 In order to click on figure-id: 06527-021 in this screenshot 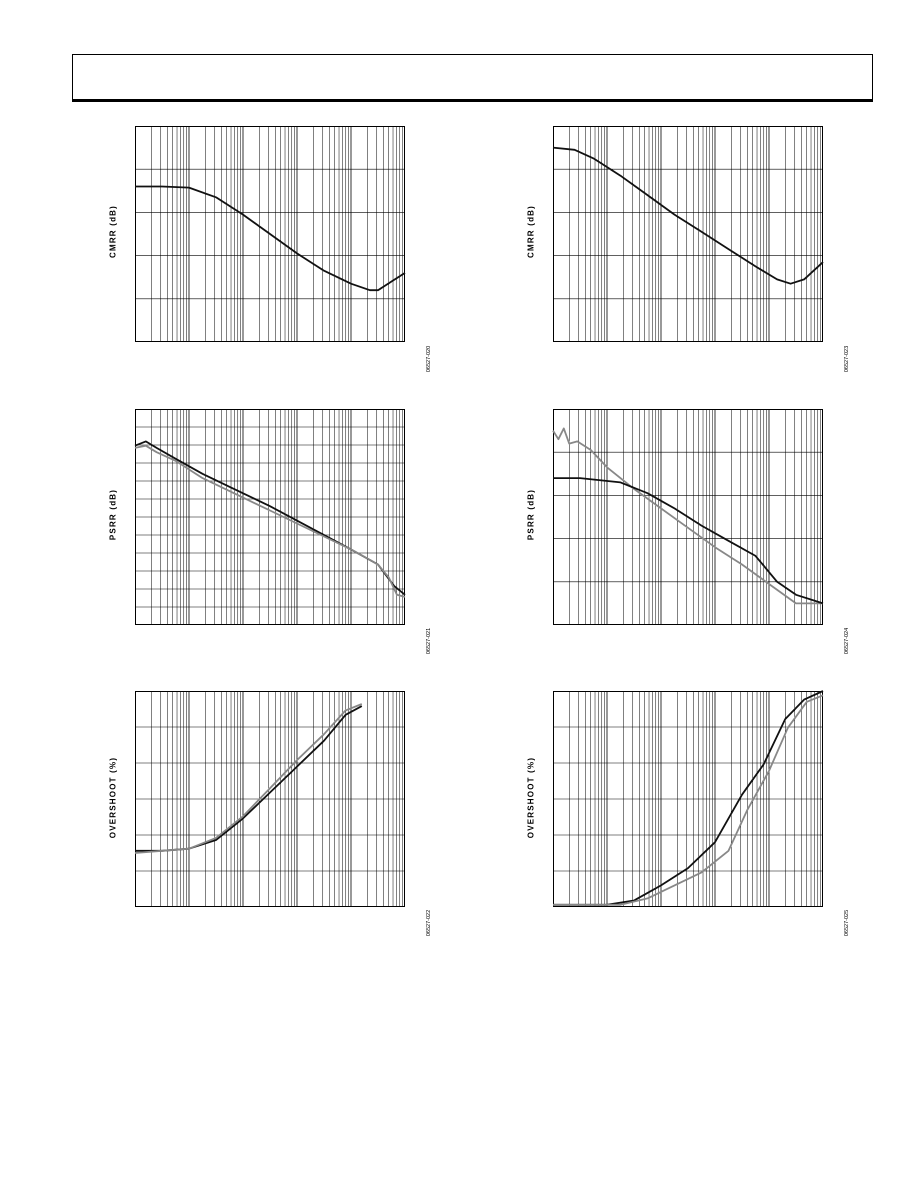, I will do `click(429, 641)`.